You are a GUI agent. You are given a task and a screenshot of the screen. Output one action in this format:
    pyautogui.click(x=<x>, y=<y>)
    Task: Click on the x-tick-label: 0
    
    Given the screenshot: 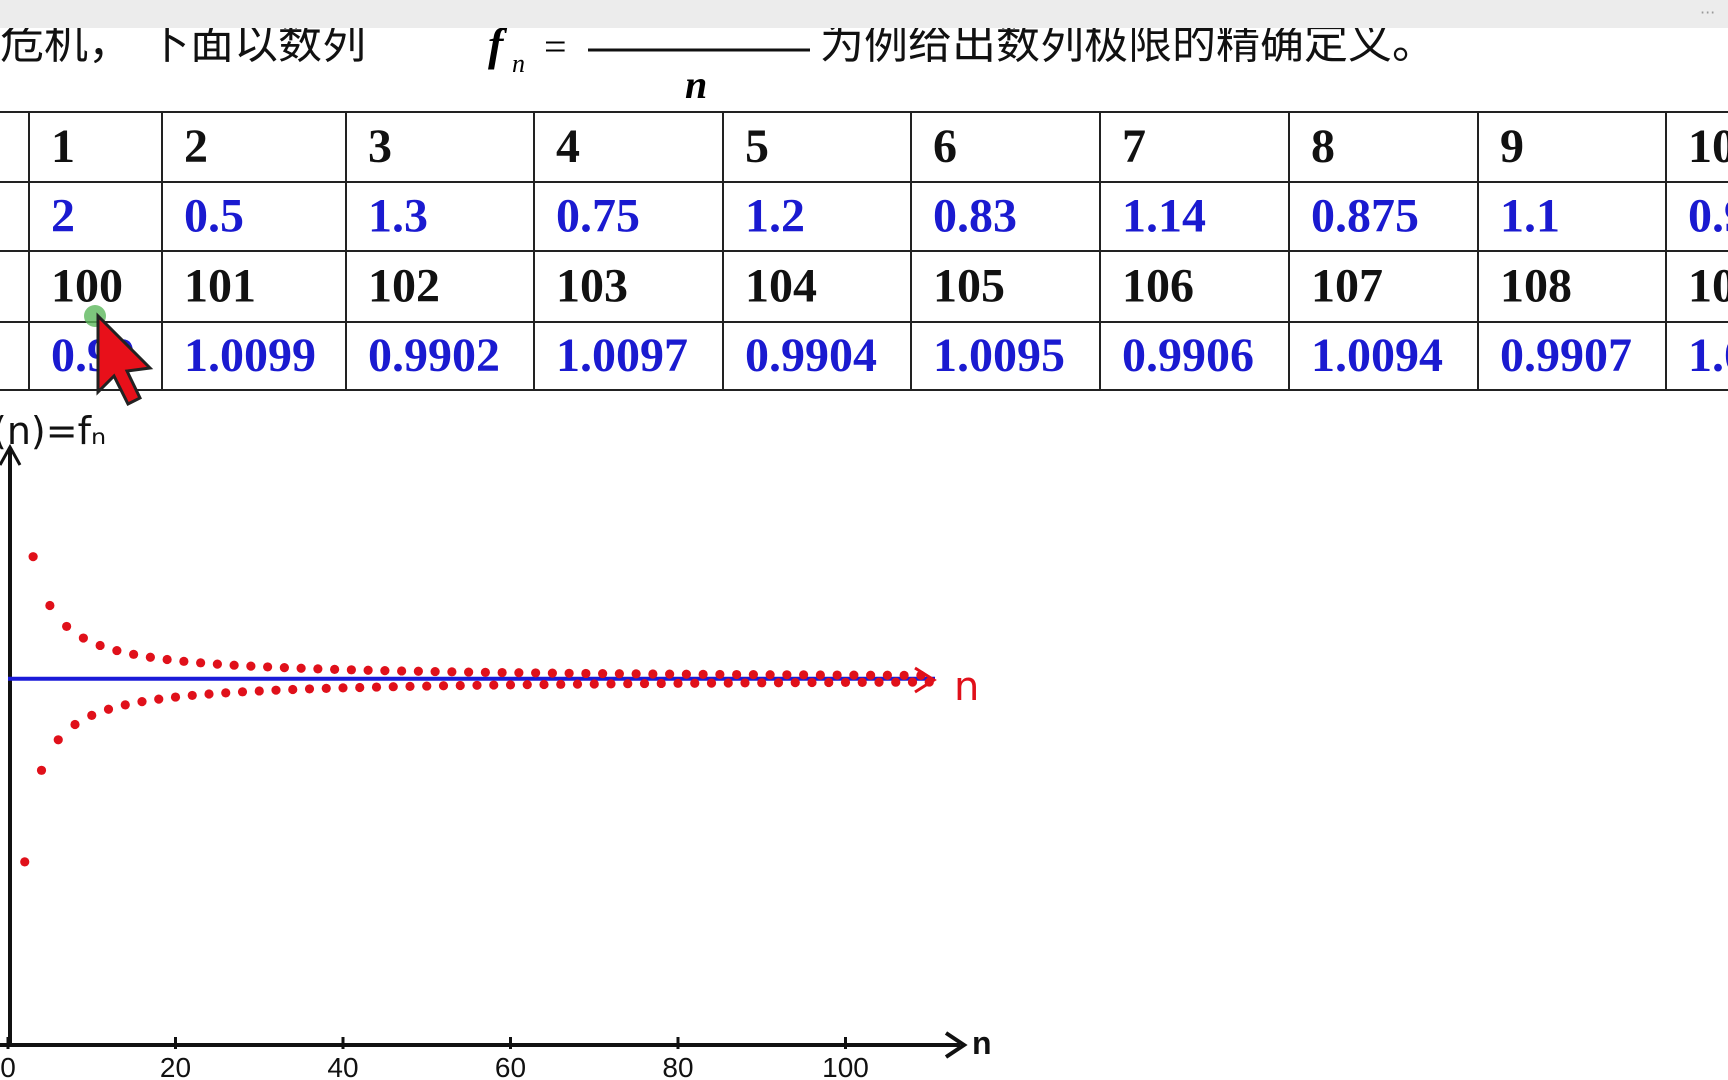 What is the action you would take?
    pyautogui.click(x=8, y=1066)
    